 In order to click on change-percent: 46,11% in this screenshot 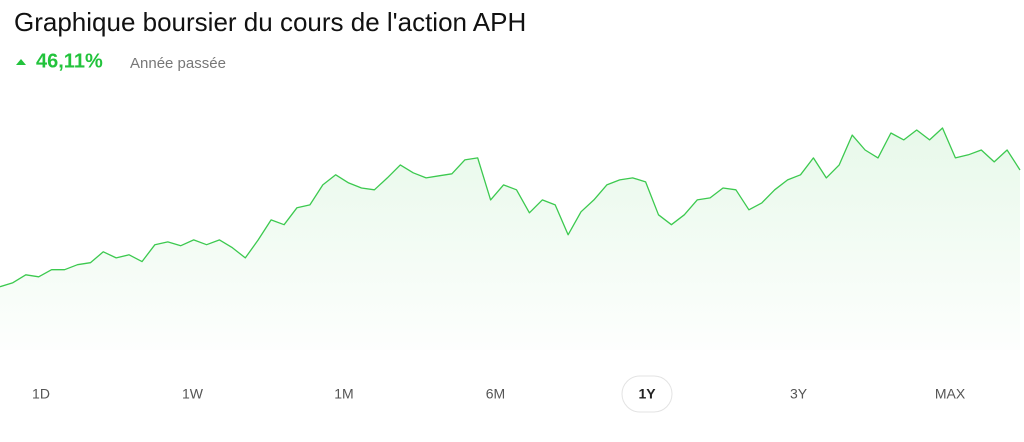, I will do `click(69, 61)`.